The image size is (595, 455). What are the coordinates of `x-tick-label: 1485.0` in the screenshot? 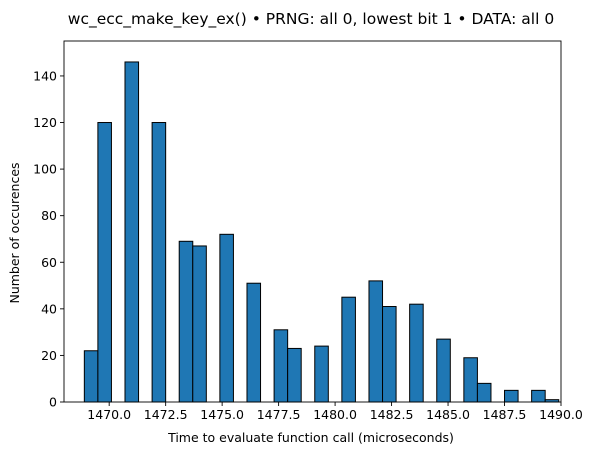 It's located at (448, 414).